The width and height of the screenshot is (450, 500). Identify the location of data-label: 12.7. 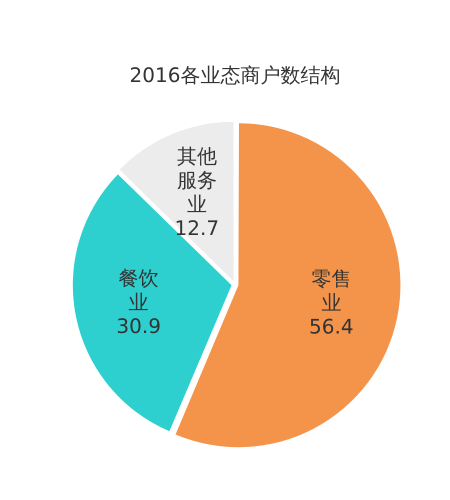
(197, 228).